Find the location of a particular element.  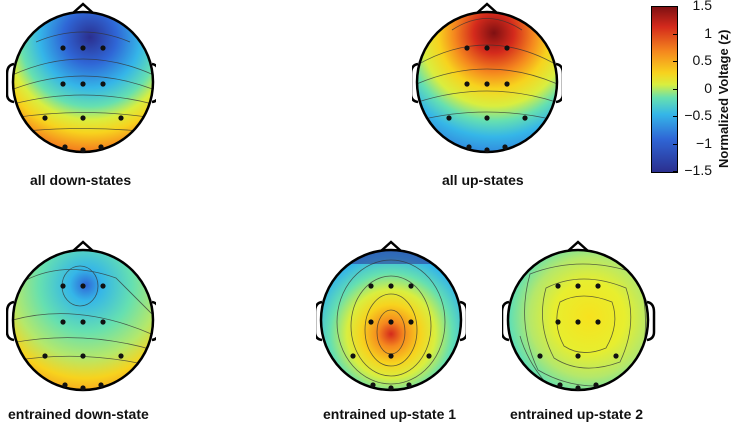

colorbar-tick-label: −0.5 is located at coordinates (698, 115).